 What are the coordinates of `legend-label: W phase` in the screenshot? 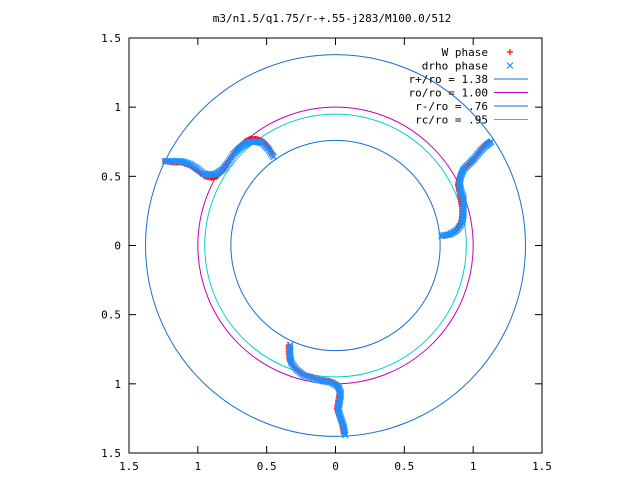 It's located at (465, 52).